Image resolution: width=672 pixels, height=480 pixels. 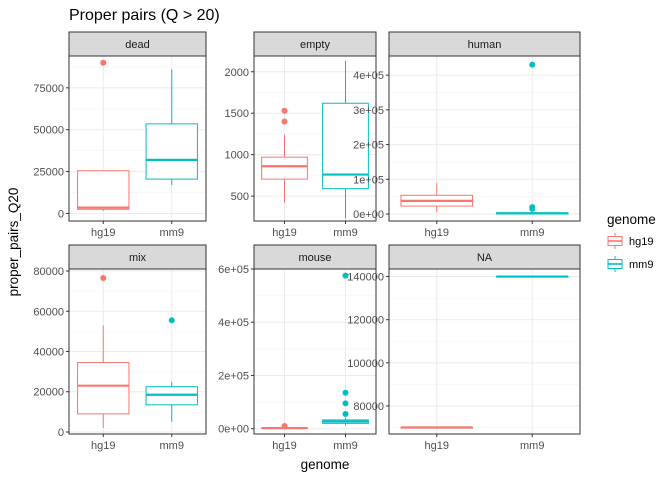 What do you see at coordinates (368, 111) in the screenshot?
I see `y-tick-label: 3e+05` at bounding box center [368, 111].